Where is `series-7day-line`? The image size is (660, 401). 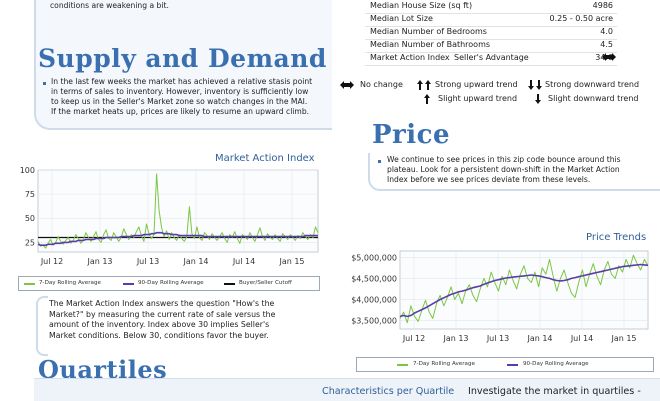 series-7day-line is located at coordinates (178, 211).